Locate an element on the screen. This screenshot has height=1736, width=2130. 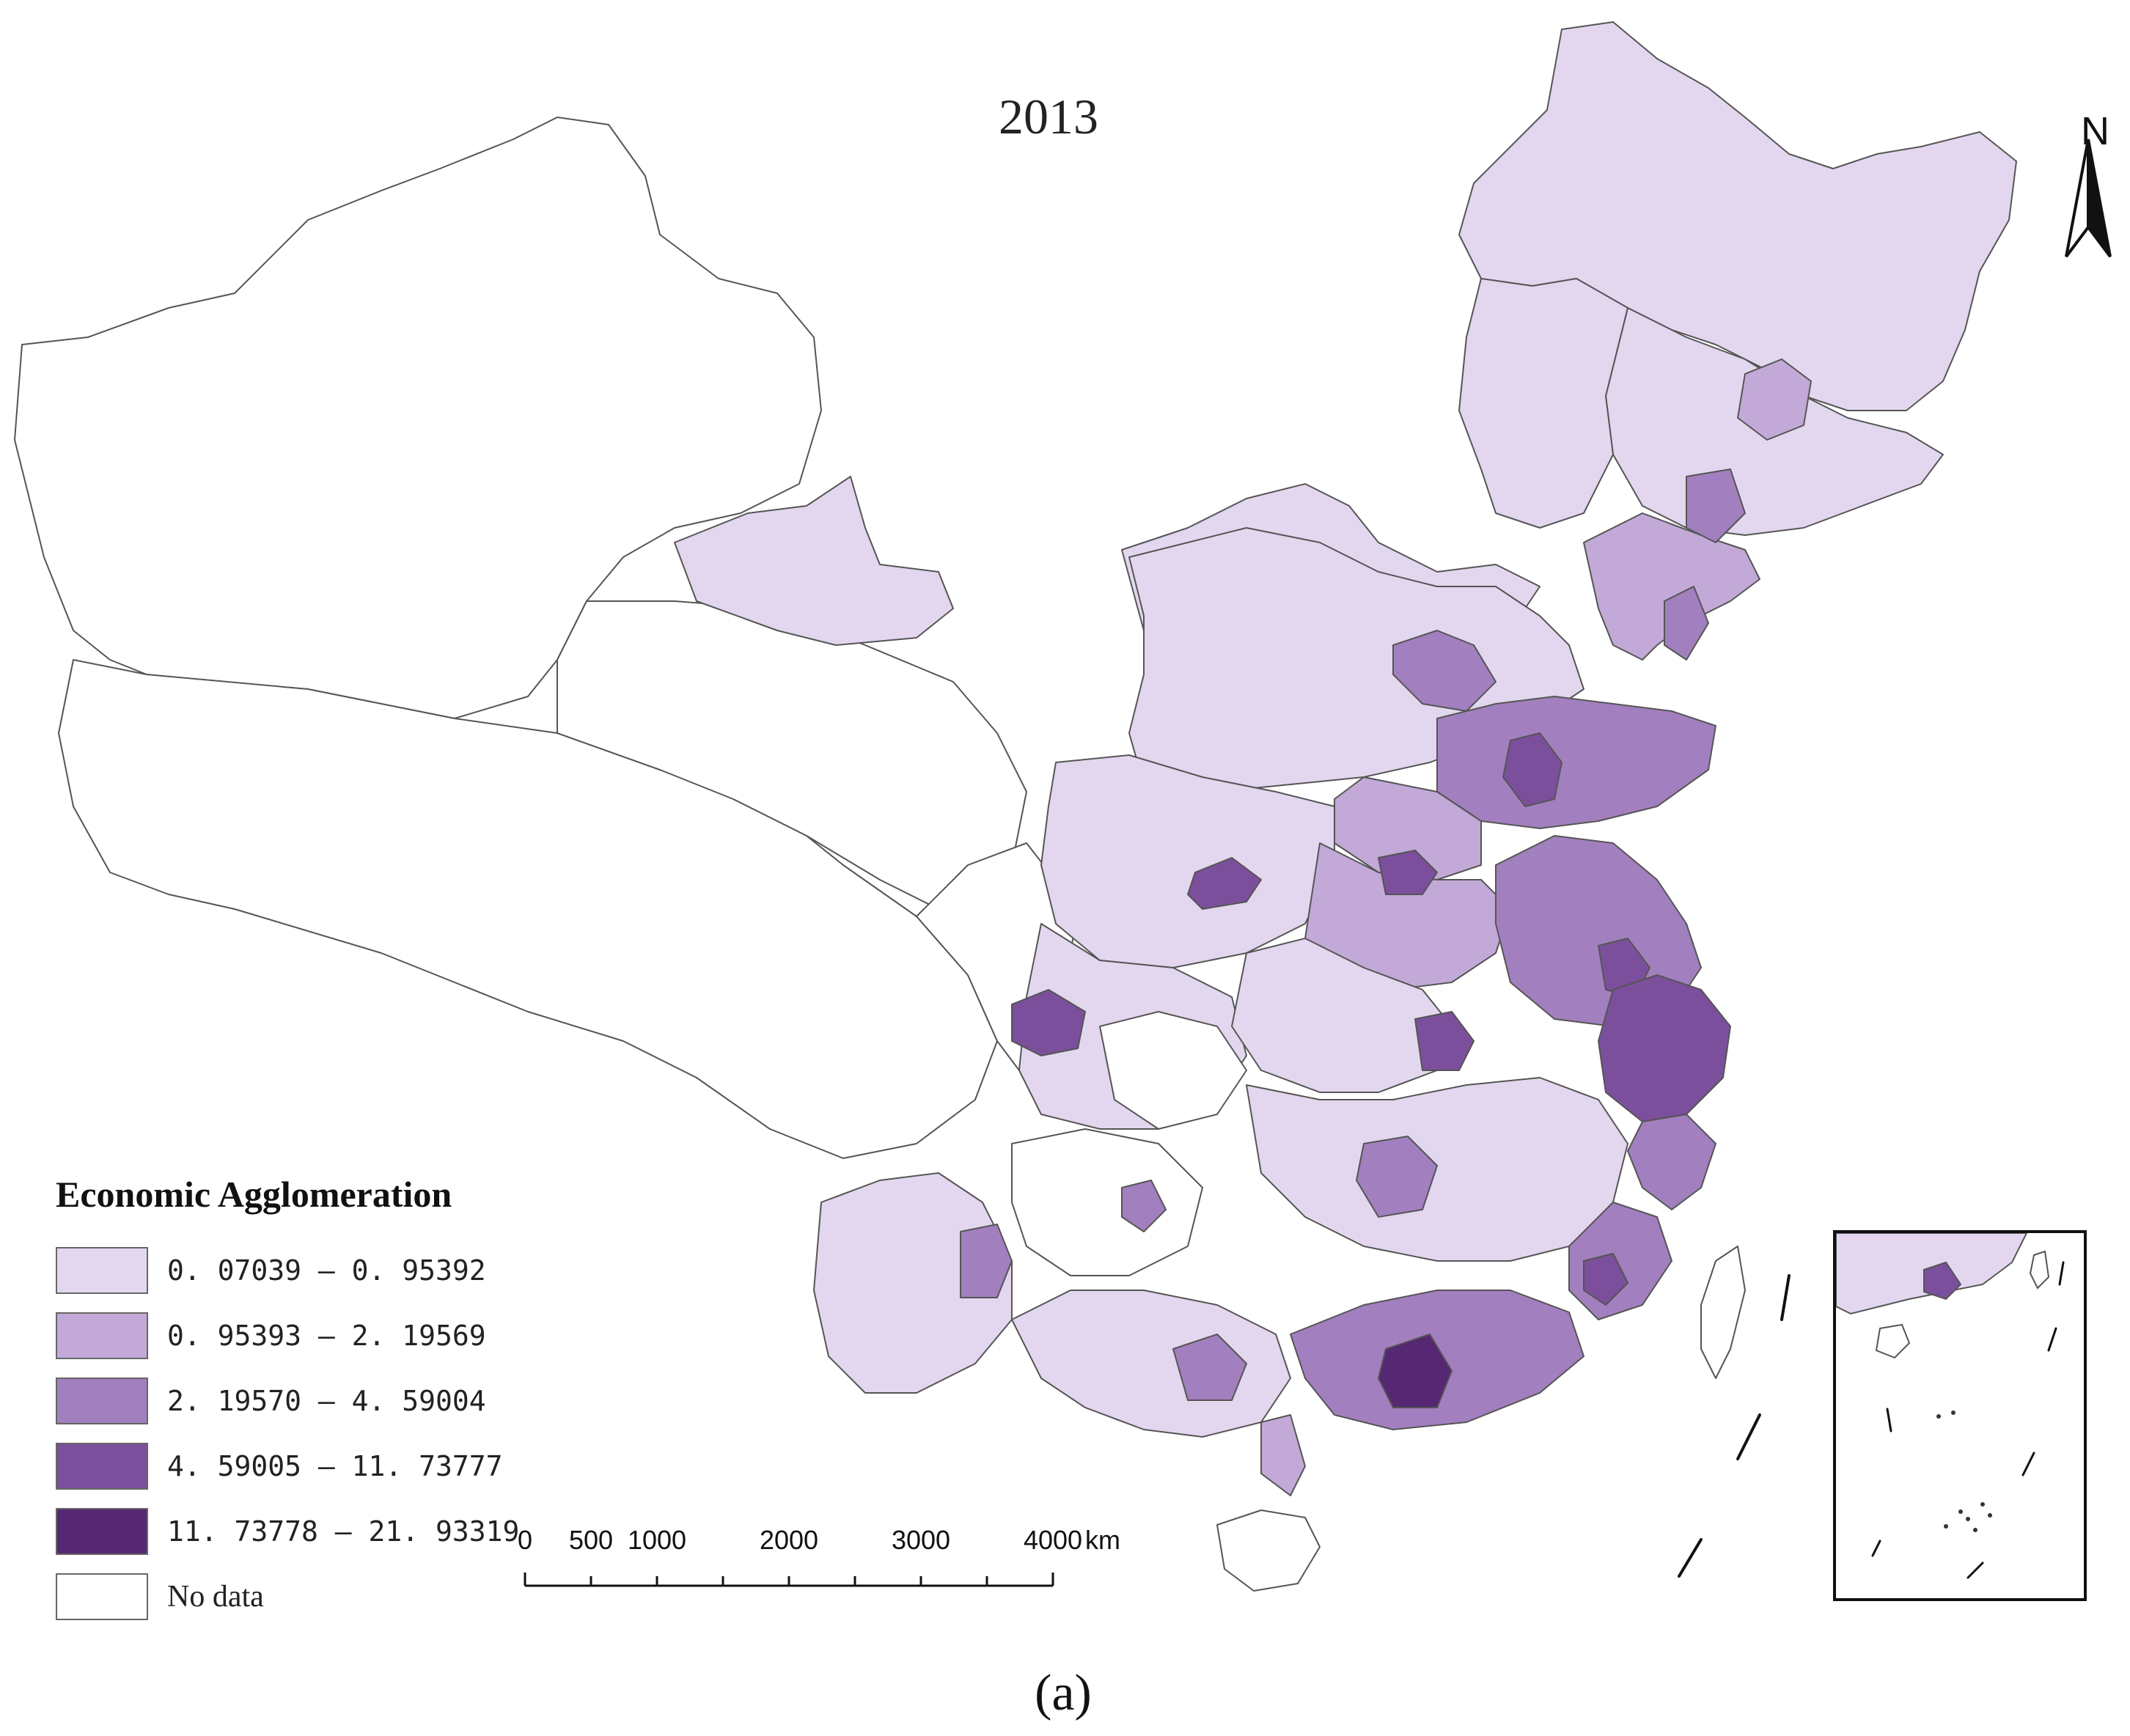
region-kunming is located at coordinates (986, 1261).